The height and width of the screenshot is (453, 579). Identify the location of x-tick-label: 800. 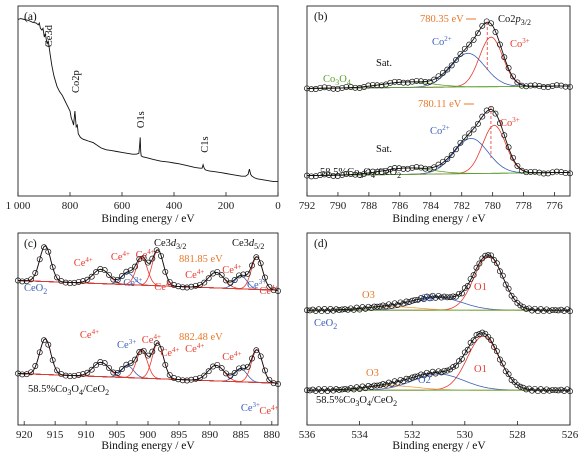
(70, 206).